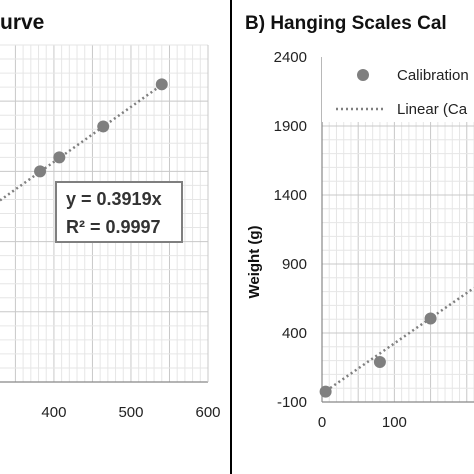 This screenshot has width=474, height=474. What do you see at coordinates (207, 412) in the screenshot?
I see `x-tick-label: 600` at bounding box center [207, 412].